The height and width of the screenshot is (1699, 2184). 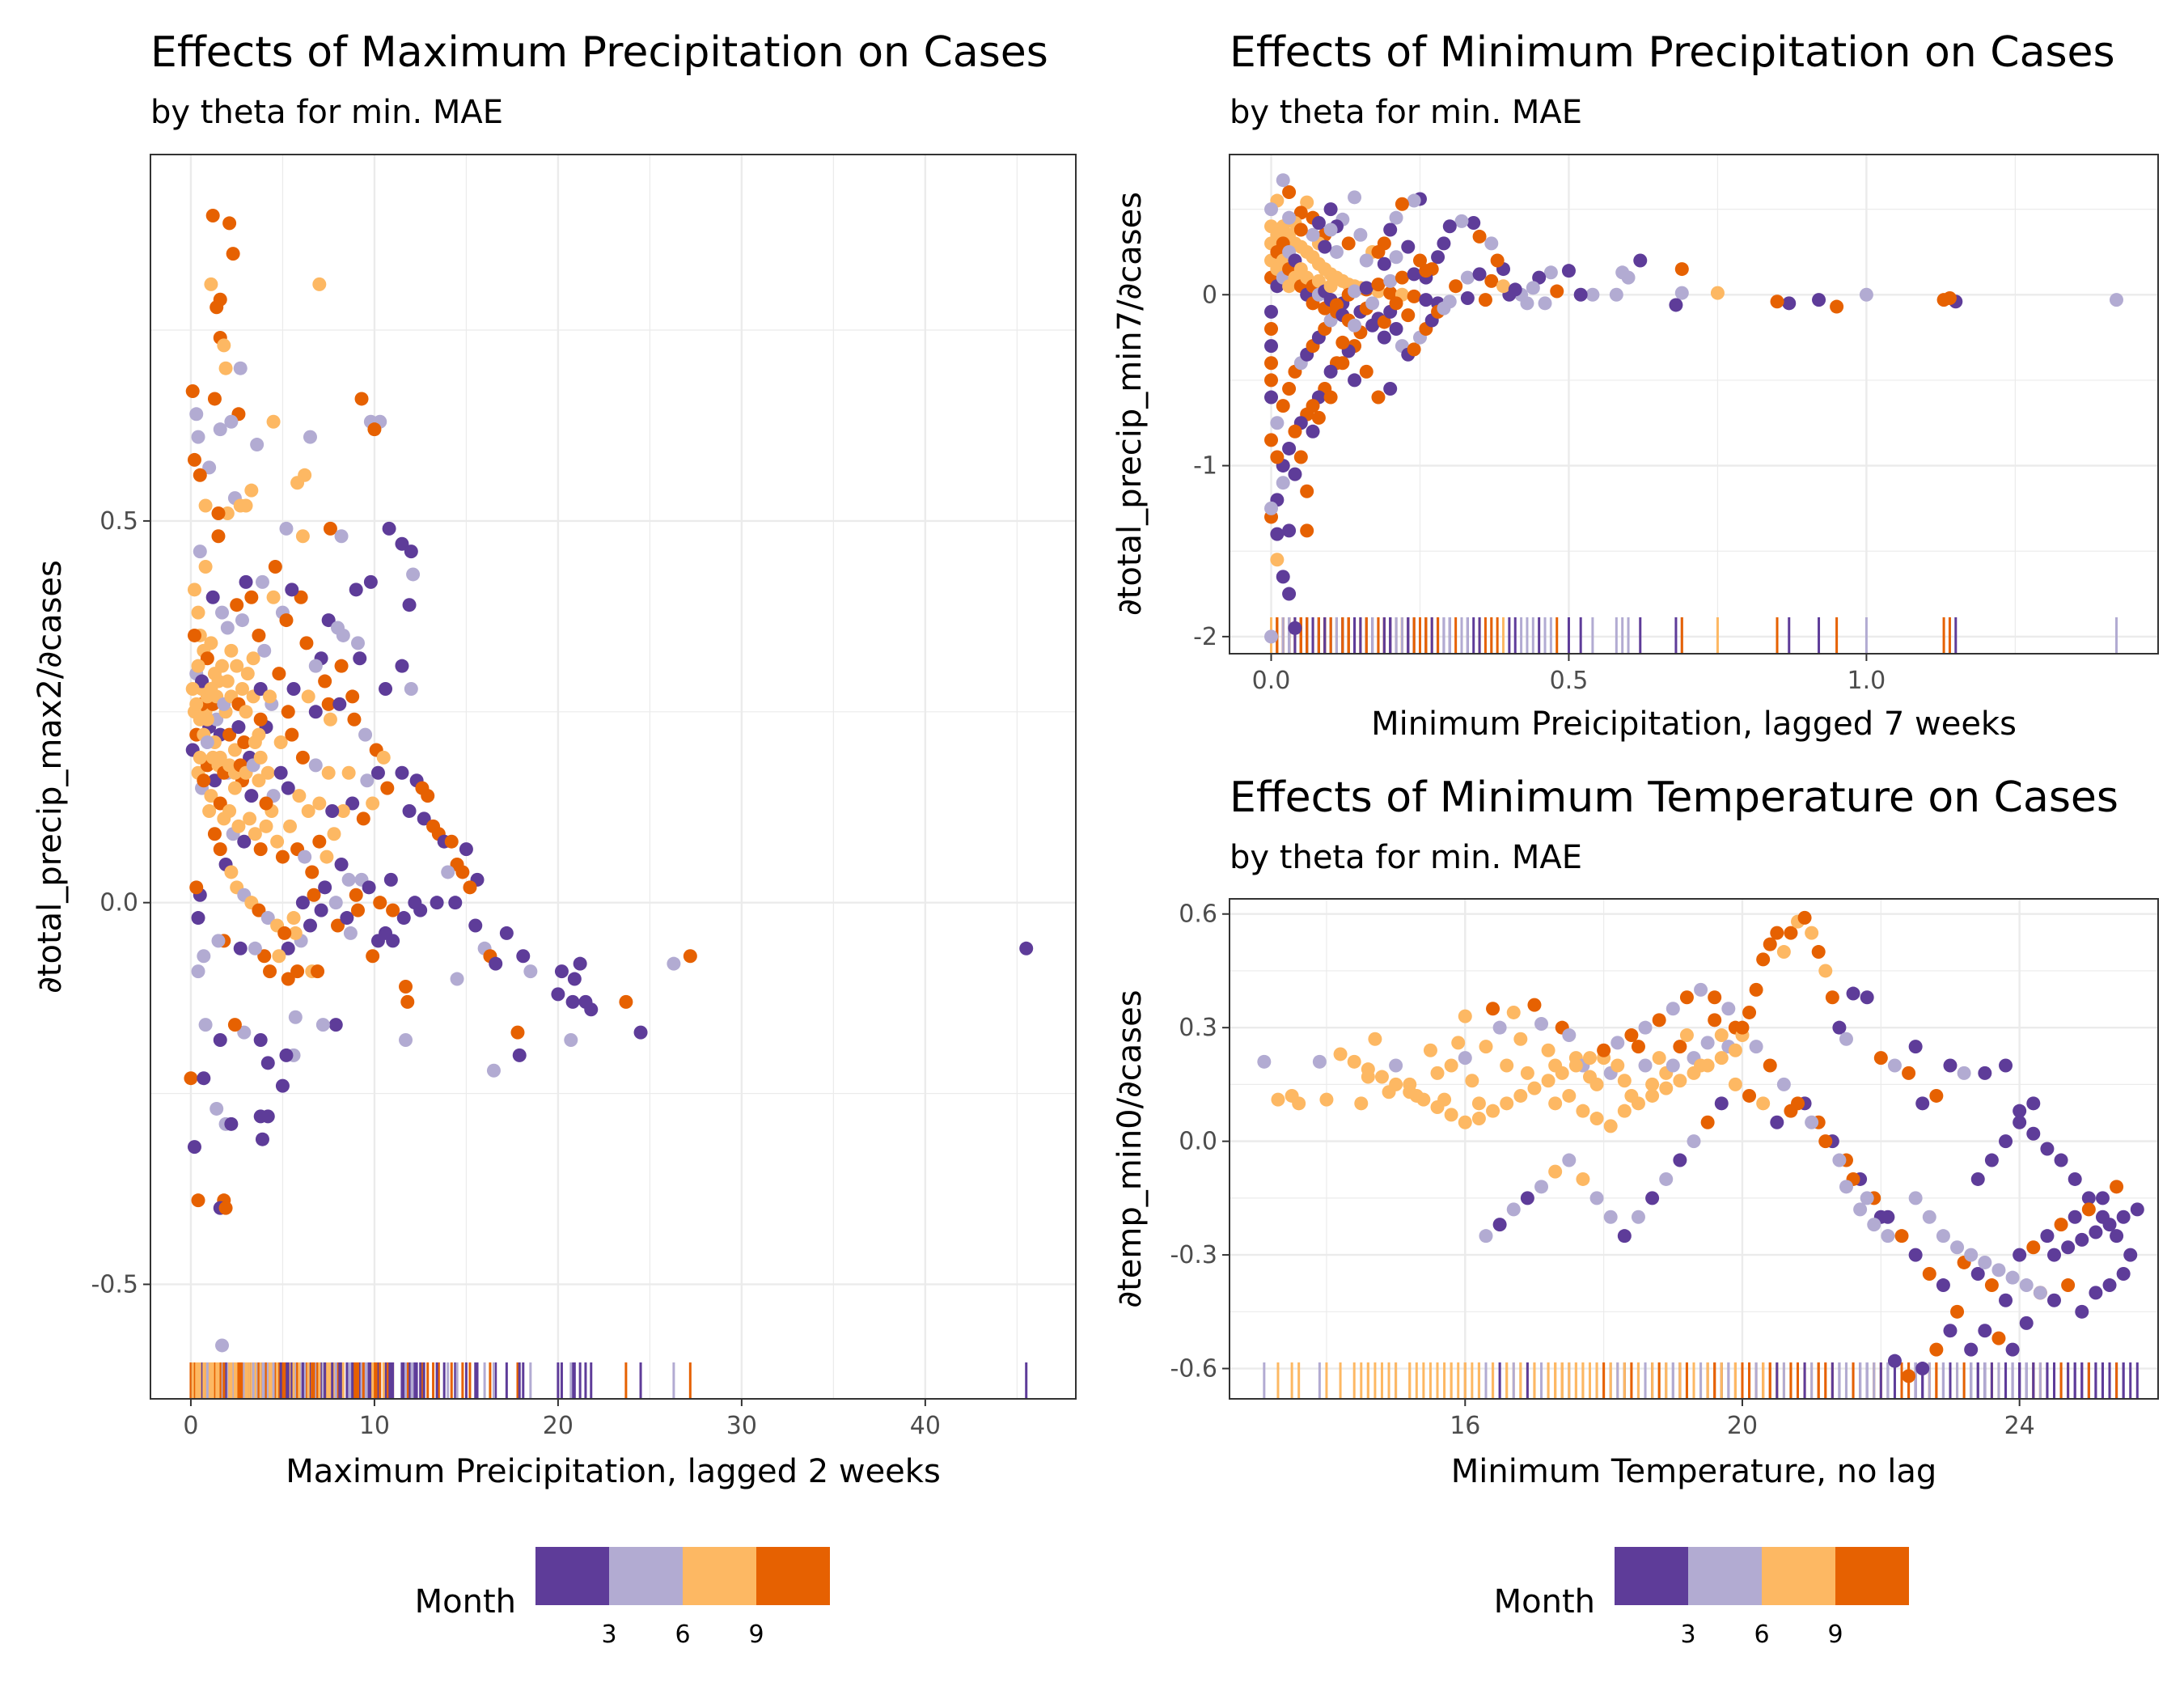 I want to click on y-ticks: -0.6 -0.3 0.0 0.3 0.6, so click(x=1200, y=1141).